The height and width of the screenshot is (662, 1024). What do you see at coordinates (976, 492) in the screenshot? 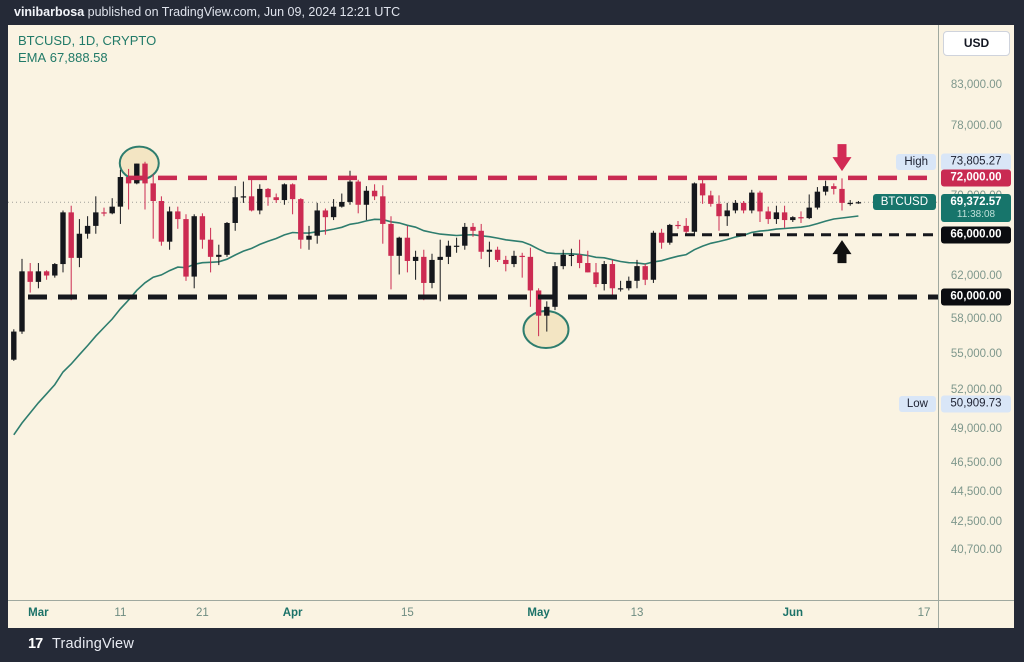
I see `price-tick-44500: 44,500.00` at bounding box center [976, 492].